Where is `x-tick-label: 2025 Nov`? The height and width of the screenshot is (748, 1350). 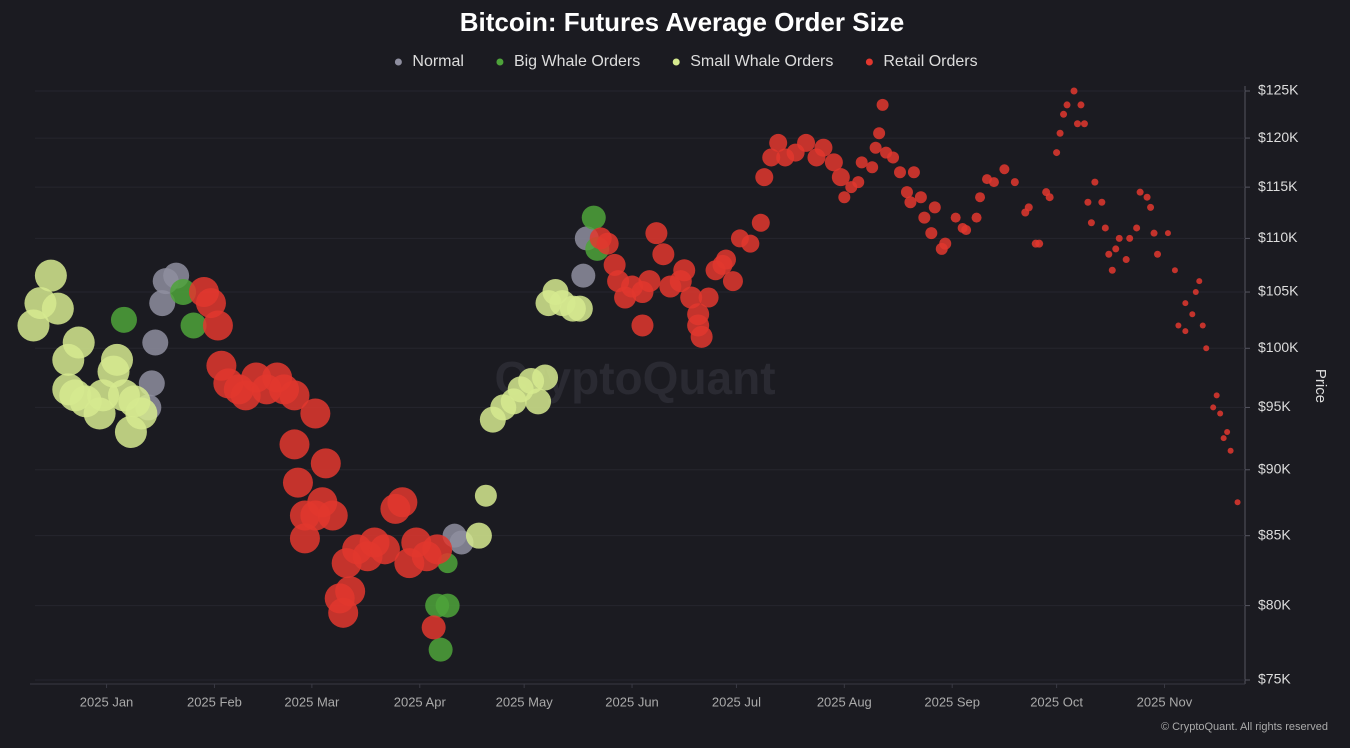
x-tick-label: 2025 Nov is located at coordinates (1165, 701).